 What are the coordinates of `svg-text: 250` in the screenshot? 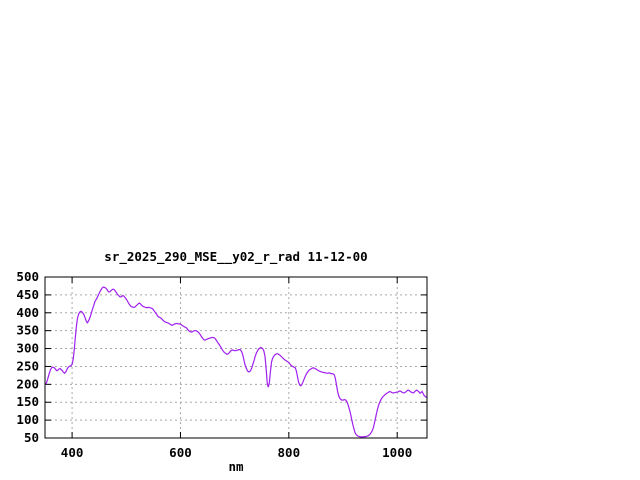 It's located at (27, 365).